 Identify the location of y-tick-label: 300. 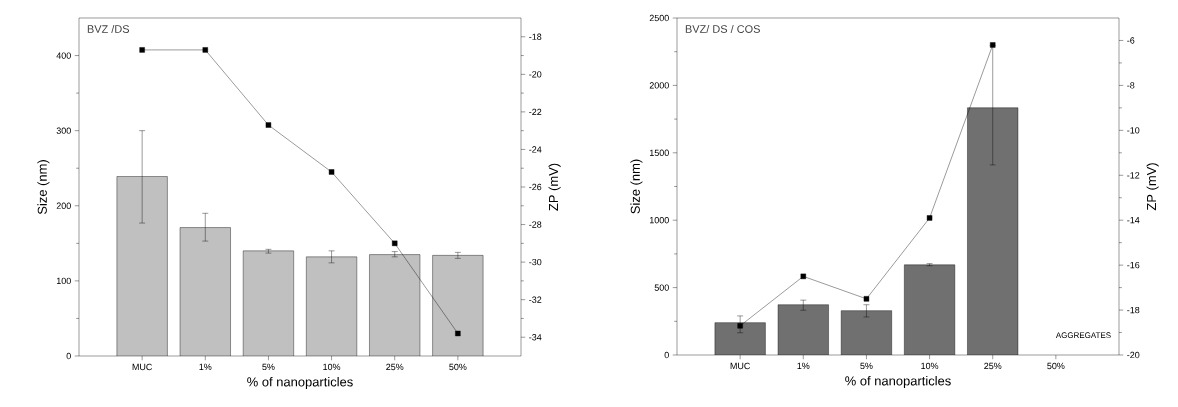
(63, 130).